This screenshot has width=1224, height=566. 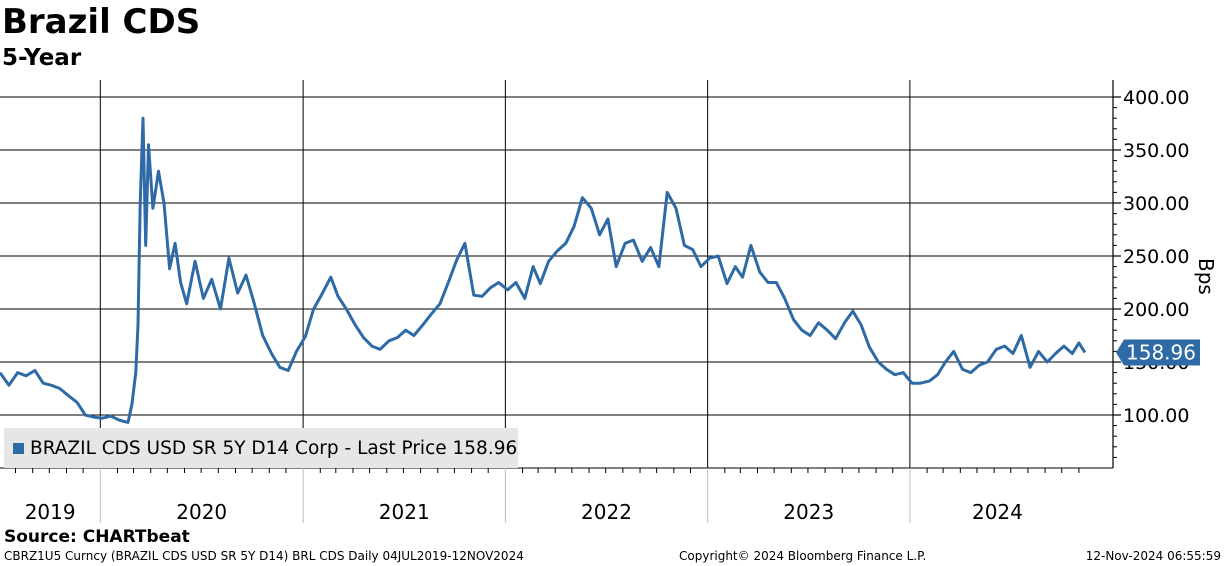 I want to click on x-year-label: 2023, so click(x=808, y=512).